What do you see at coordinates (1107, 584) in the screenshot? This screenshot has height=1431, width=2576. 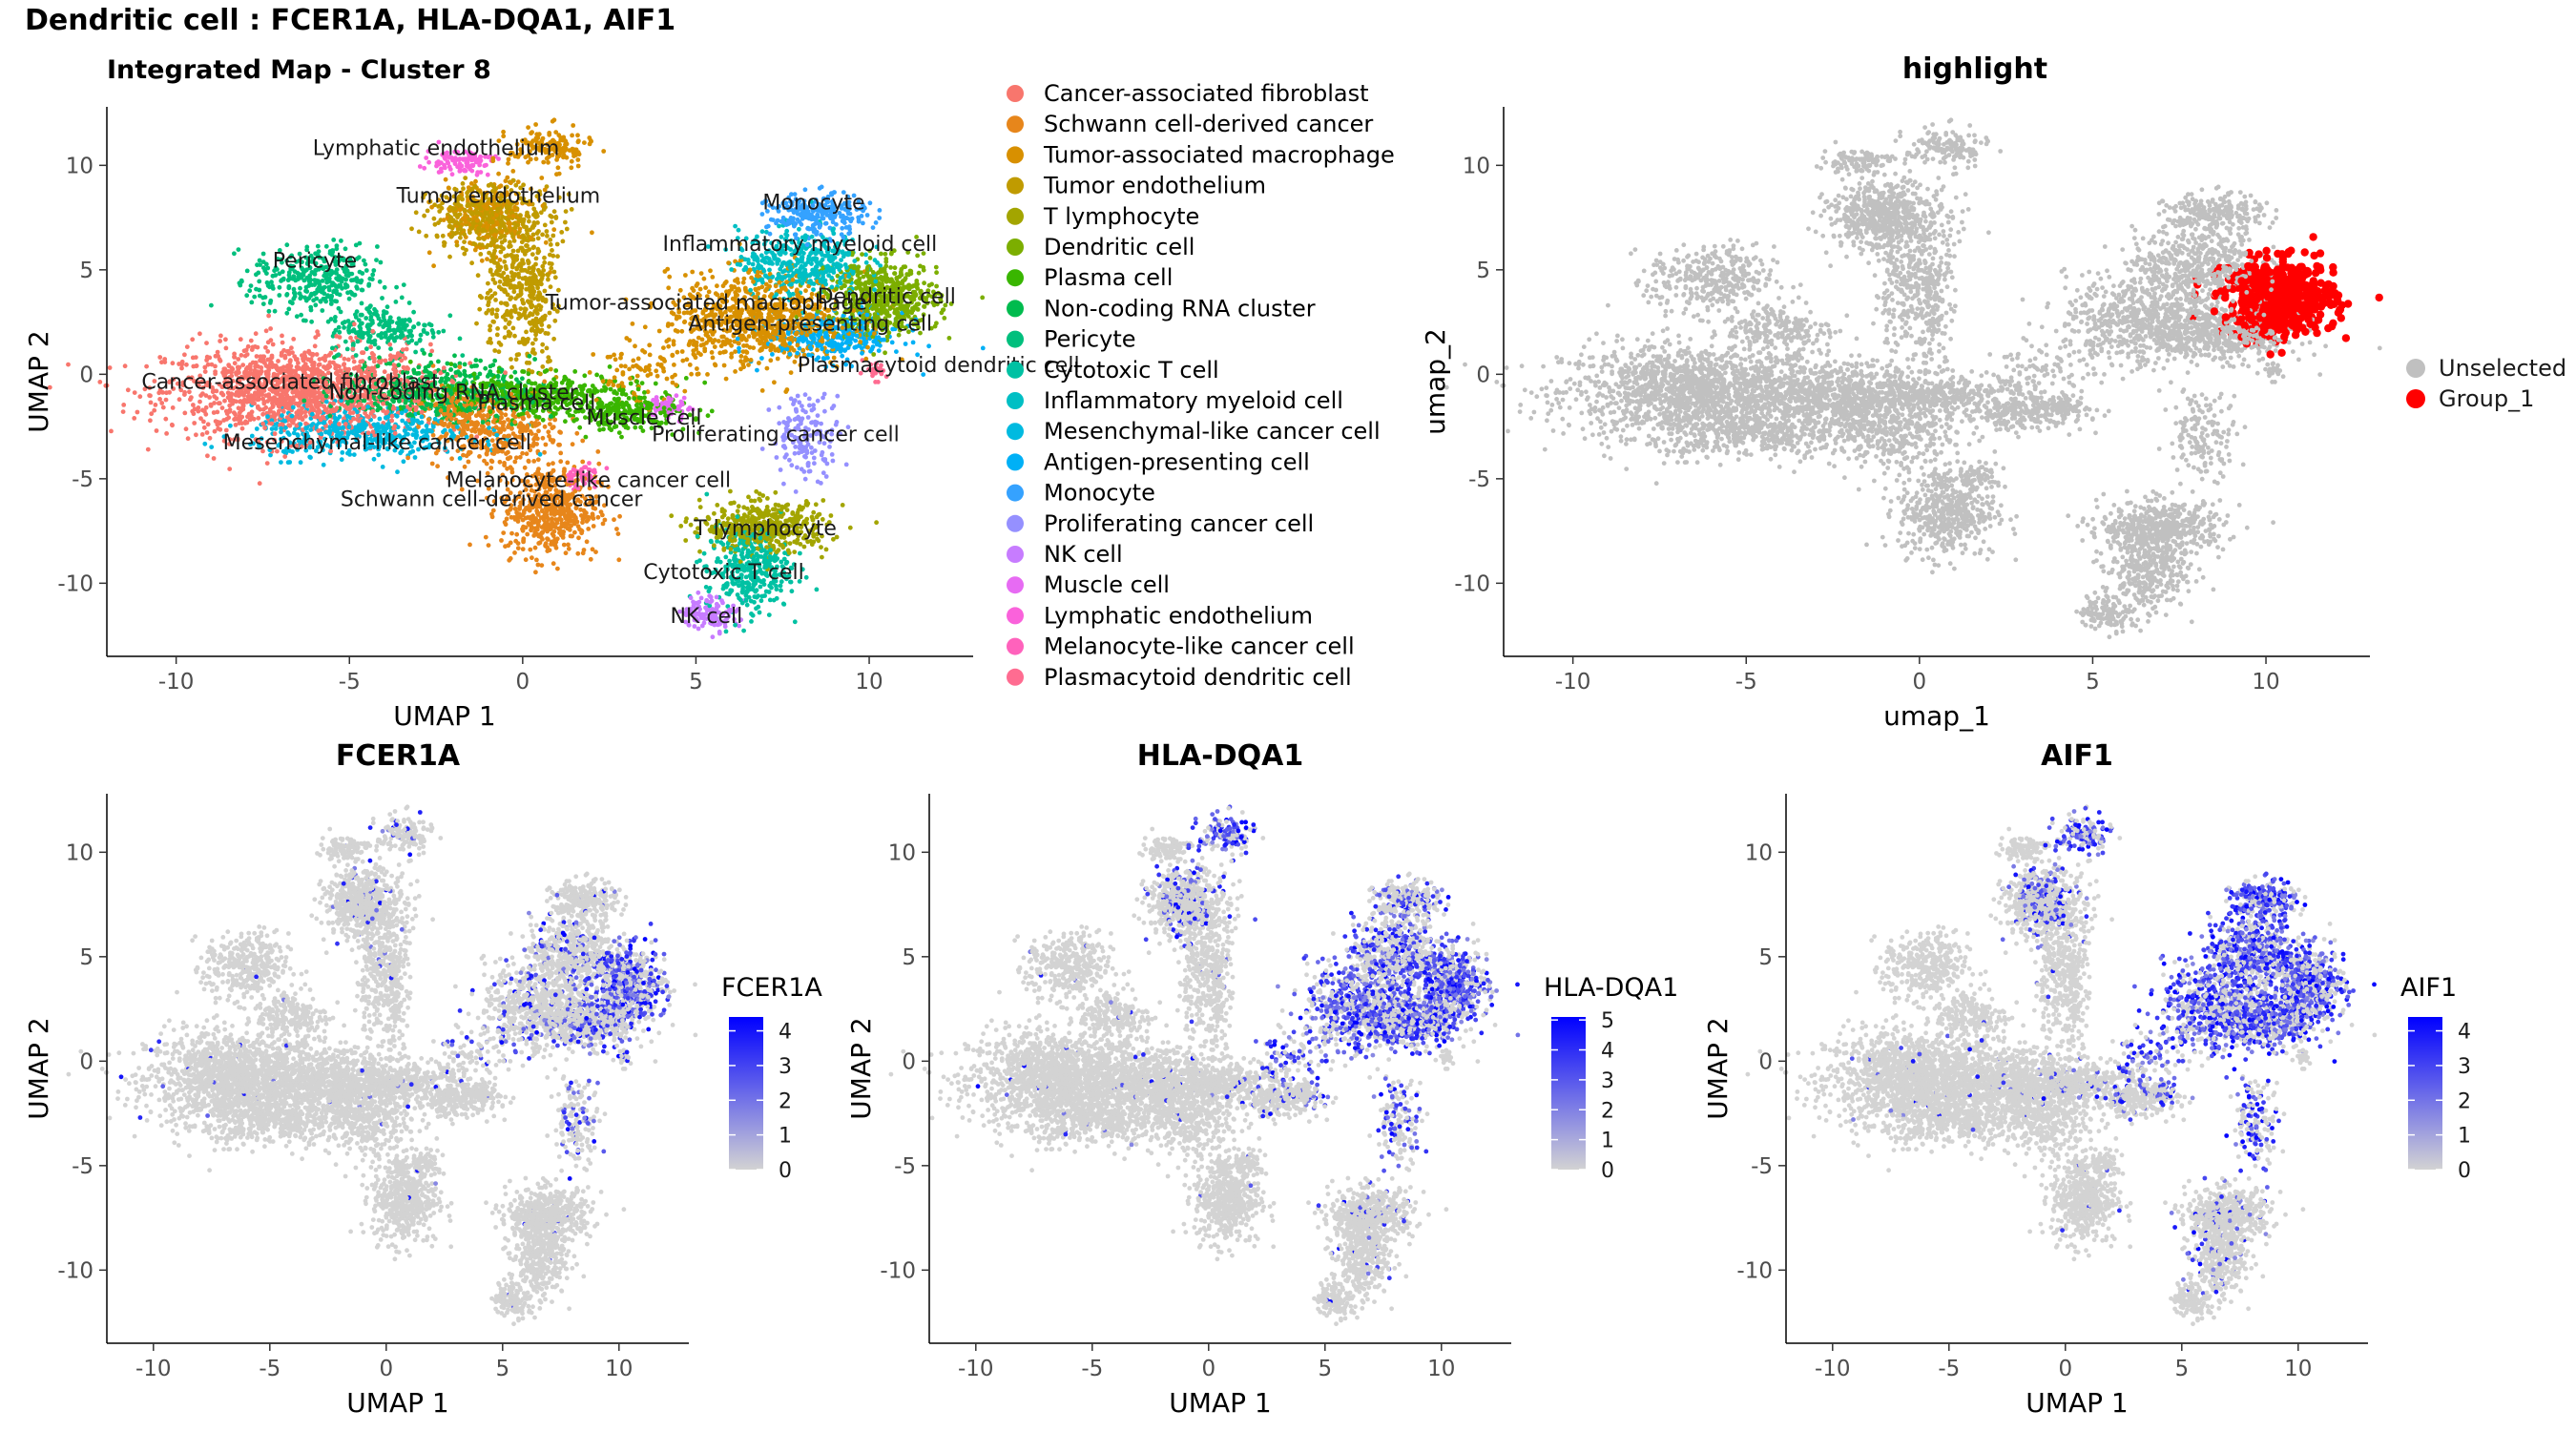 I see `legend-entry: Muscle cell` at bounding box center [1107, 584].